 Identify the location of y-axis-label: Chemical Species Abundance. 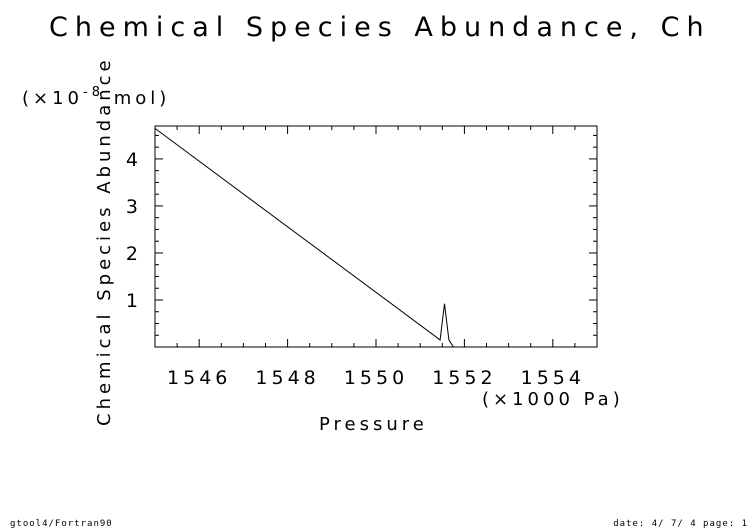
(104, 241).